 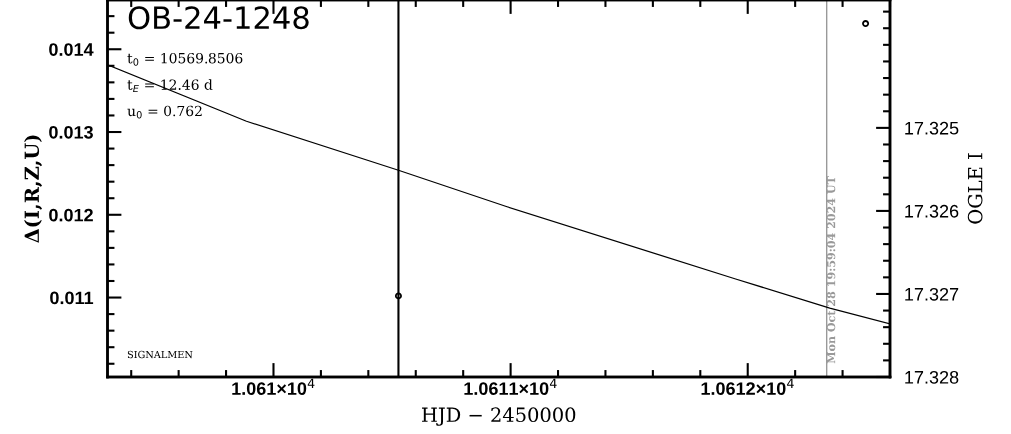 I want to click on annotation: t$_{E}$ = 12.46 d, so click(x=170, y=85).